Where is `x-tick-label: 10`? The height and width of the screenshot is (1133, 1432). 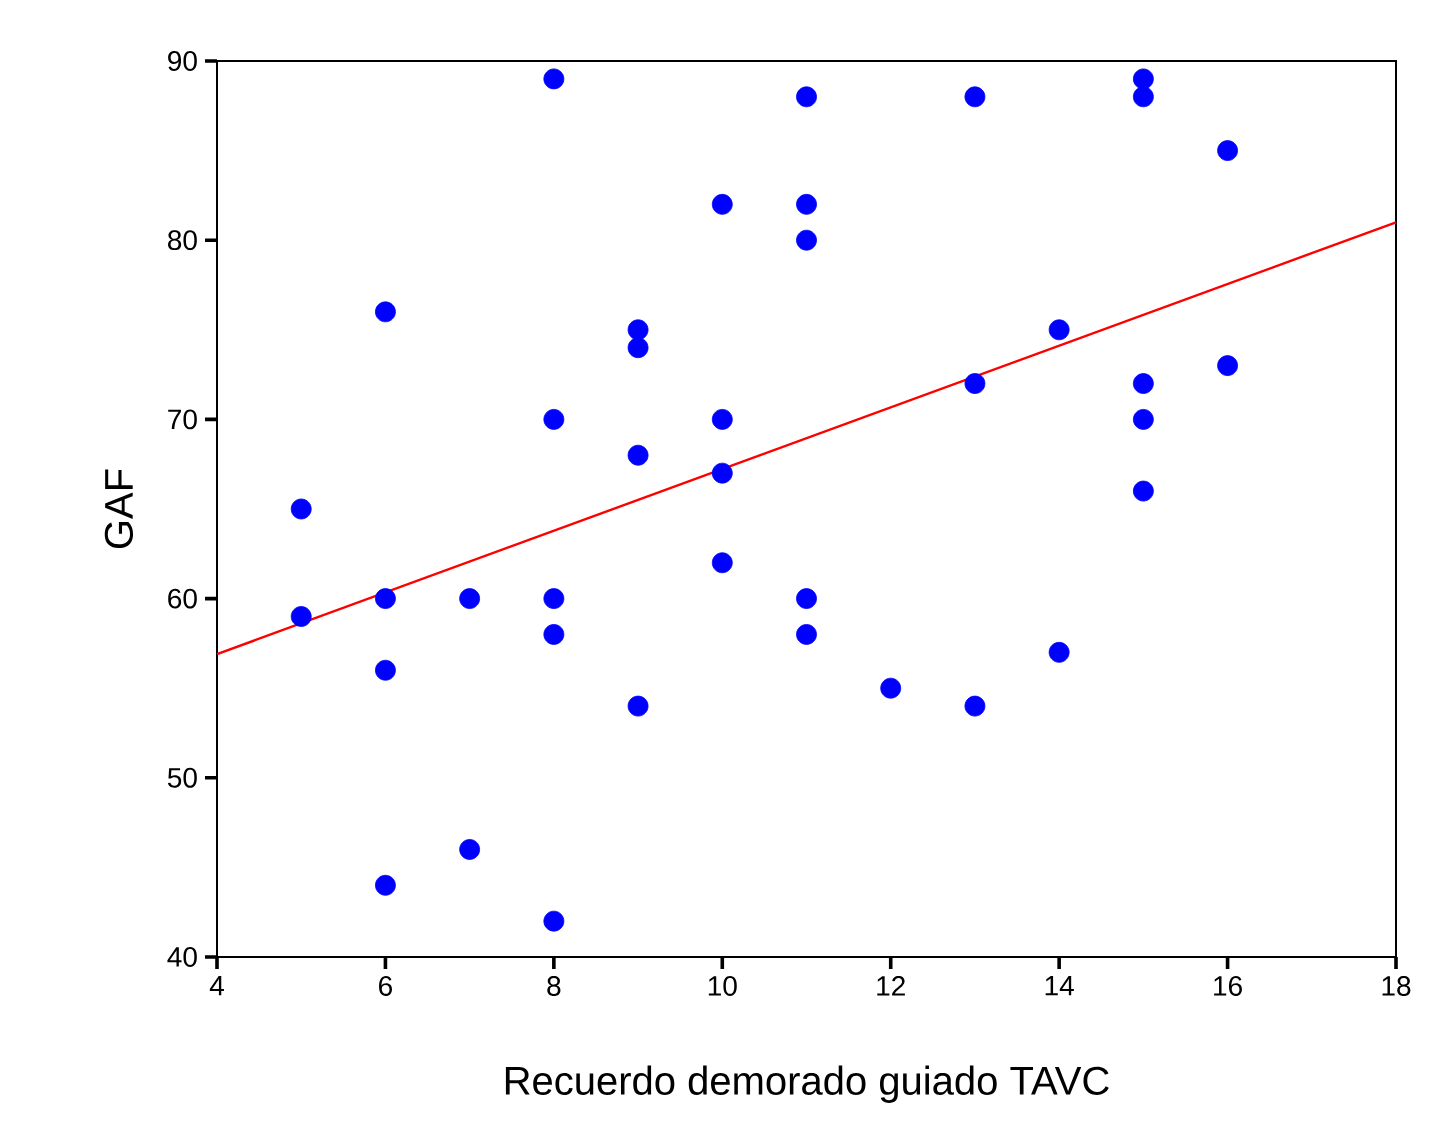
x-tick-label: 10 is located at coordinates (722, 986).